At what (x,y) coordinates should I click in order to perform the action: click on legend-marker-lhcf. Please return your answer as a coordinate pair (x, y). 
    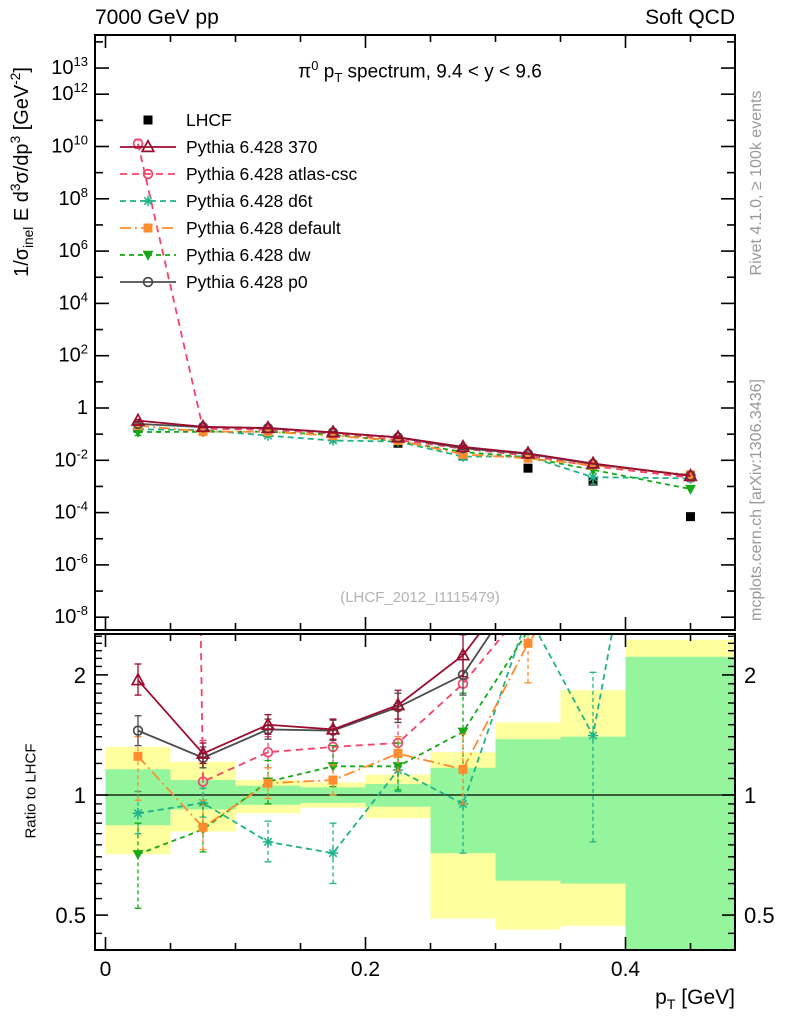
    Looking at the image, I should click on (148, 120).